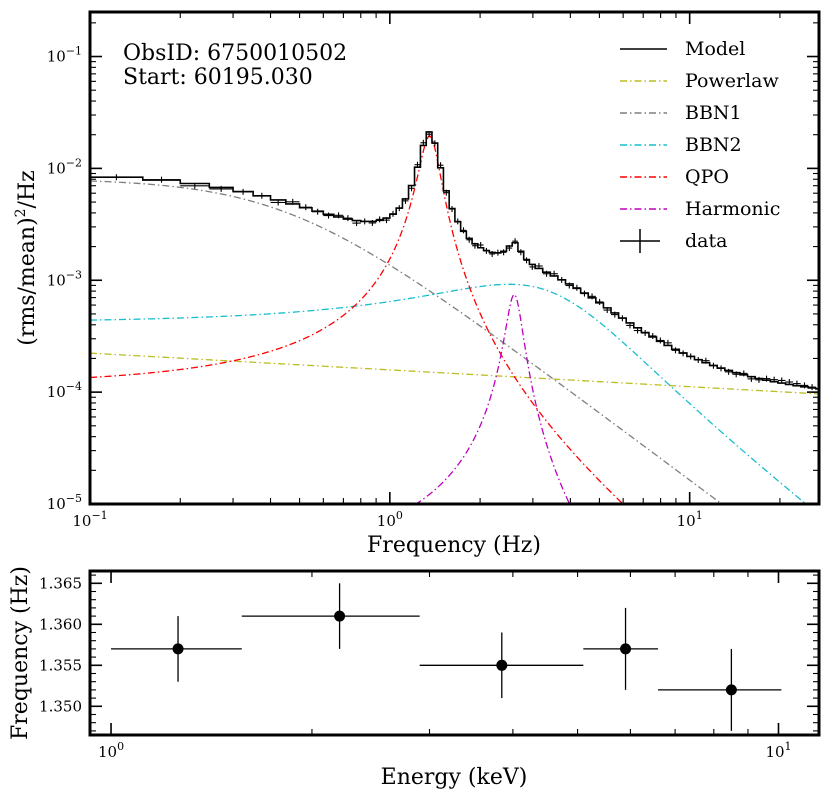 The height and width of the screenshot is (801, 831). I want to click on legend-label: Harmonic, so click(732, 209).